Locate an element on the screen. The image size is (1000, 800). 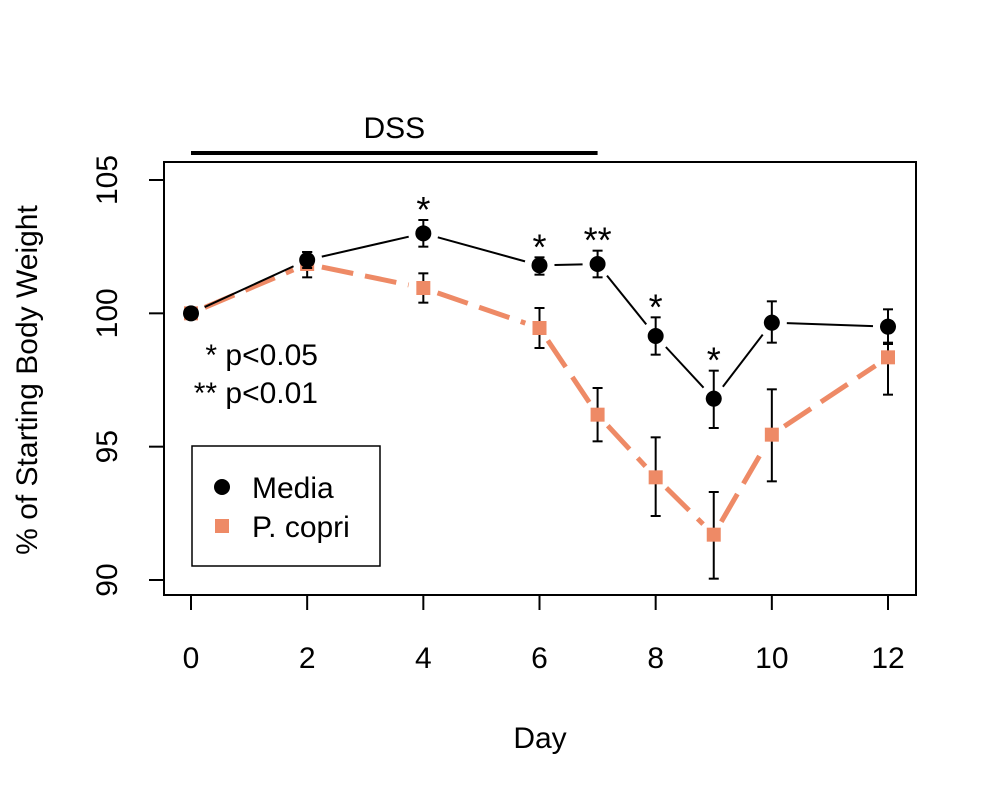
legend-box is located at coordinates (286, 506).